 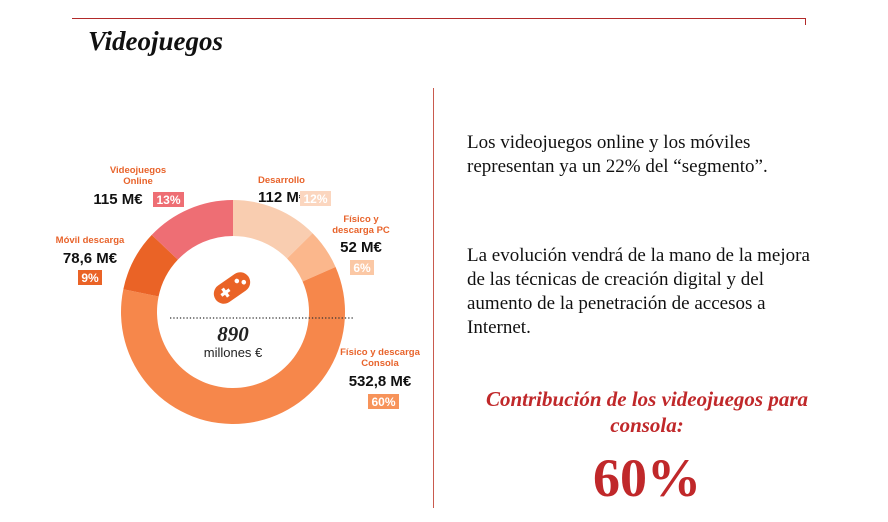 I want to click on label-name-fisico-y-descarga-pc: Físico y descarga PC, so click(x=361, y=225).